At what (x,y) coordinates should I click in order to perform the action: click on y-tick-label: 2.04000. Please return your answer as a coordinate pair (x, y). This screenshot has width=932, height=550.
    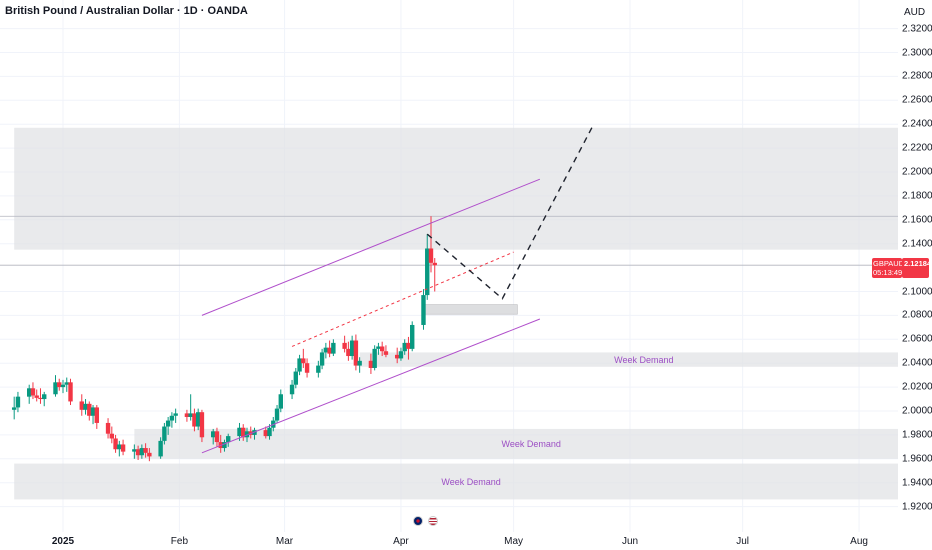
    Looking at the image, I should click on (917, 363).